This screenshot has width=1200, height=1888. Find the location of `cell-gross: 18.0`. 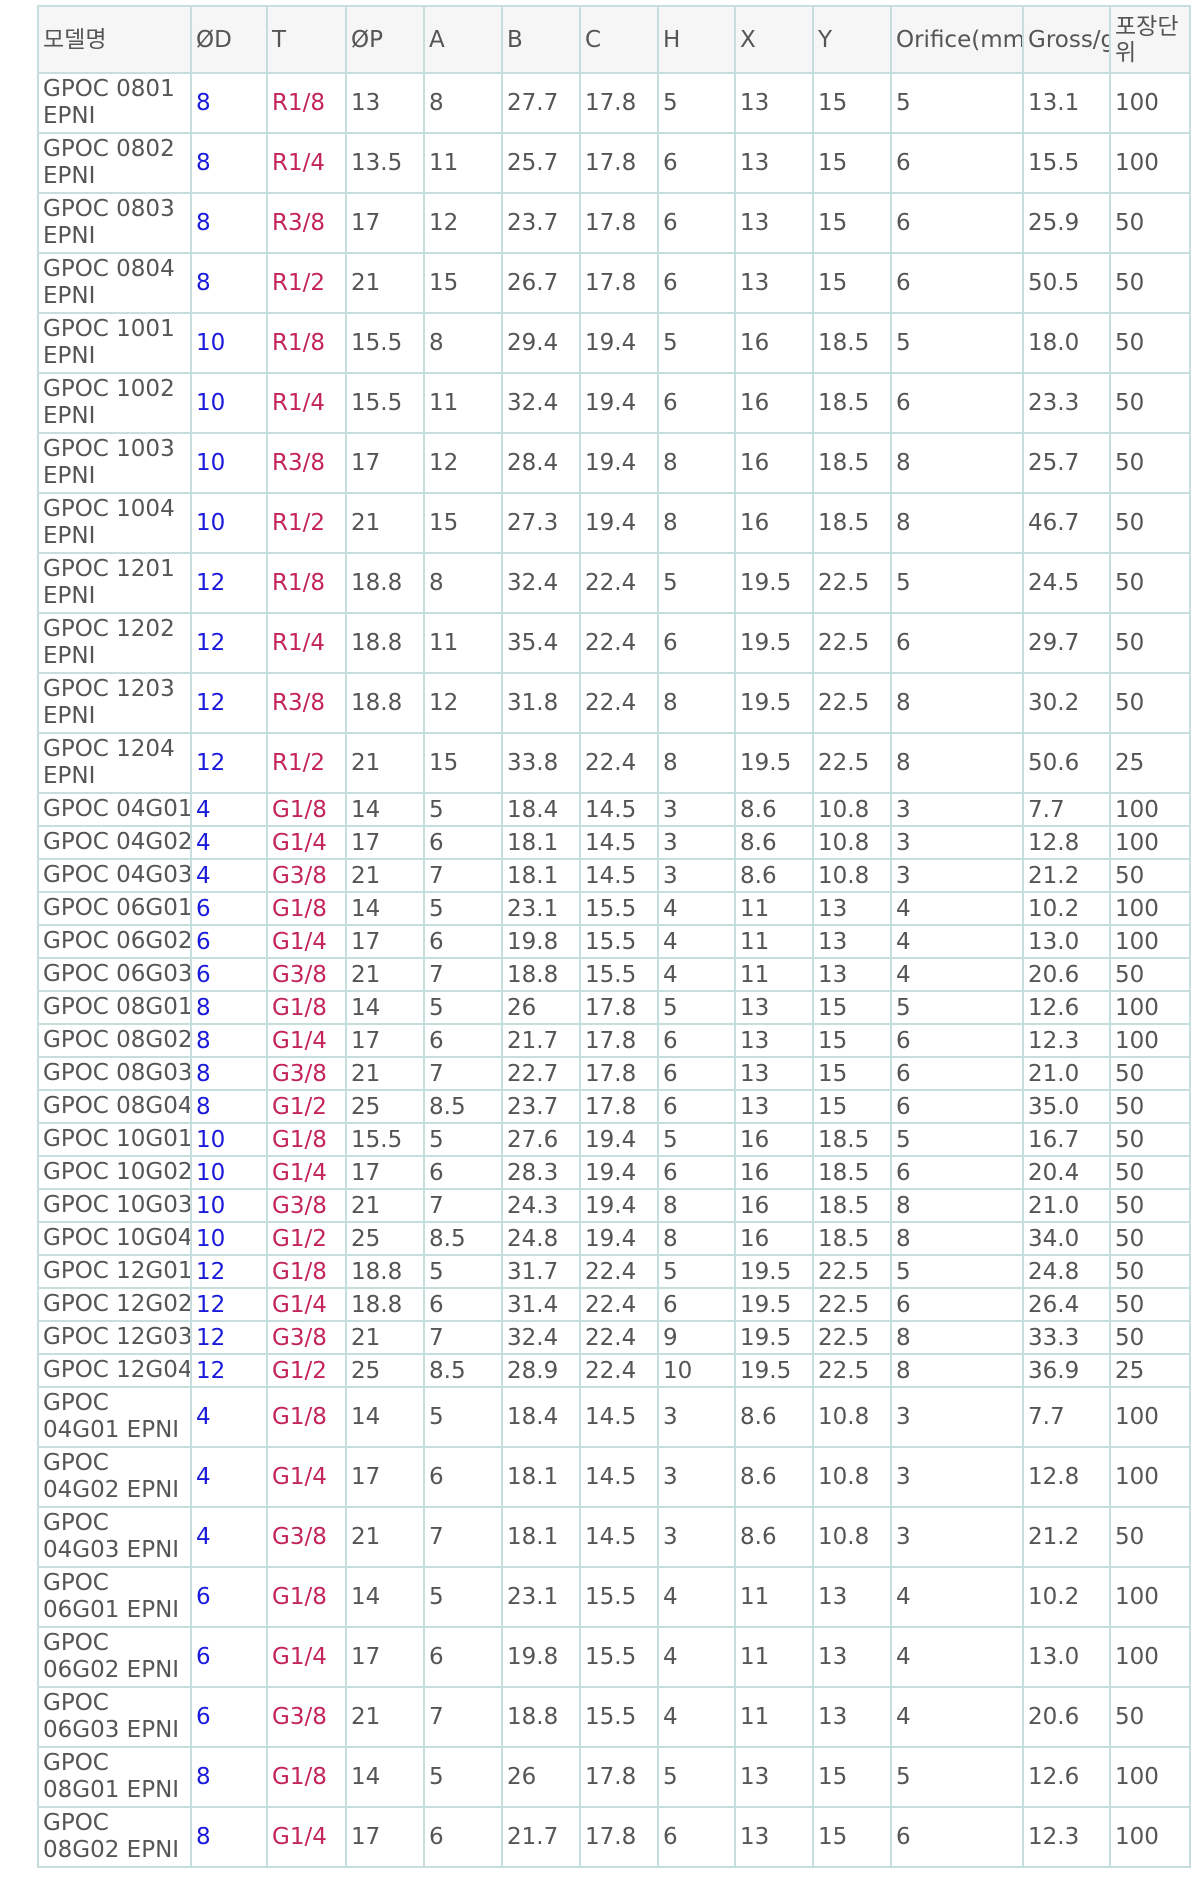

cell-gross: 18.0 is located at coordinates (1066, 343).